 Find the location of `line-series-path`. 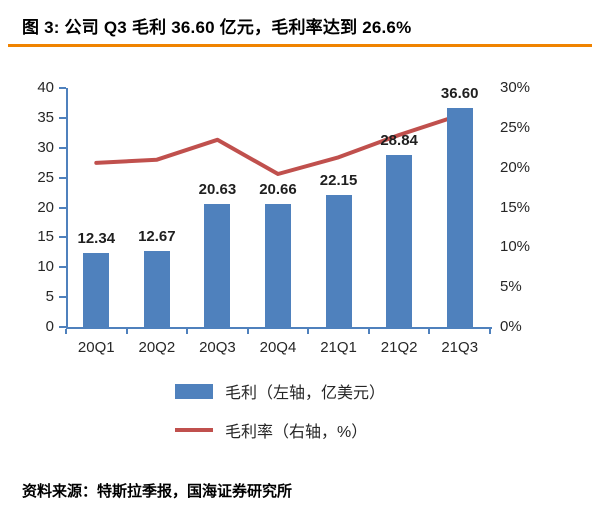

line-series-path is located at coordinates (278, 144).